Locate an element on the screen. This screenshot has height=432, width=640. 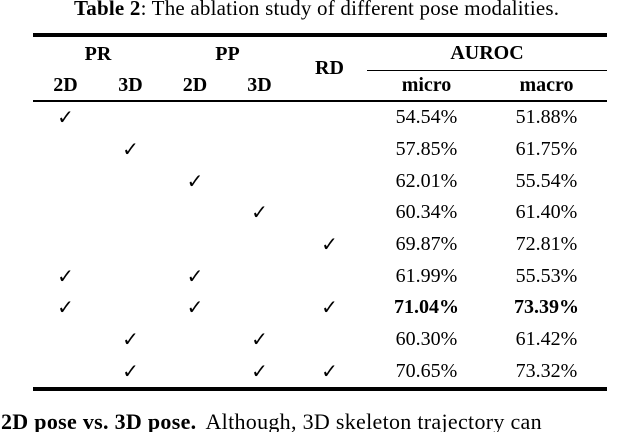
header-pp-group: PP is located at coordinates (227, 53).